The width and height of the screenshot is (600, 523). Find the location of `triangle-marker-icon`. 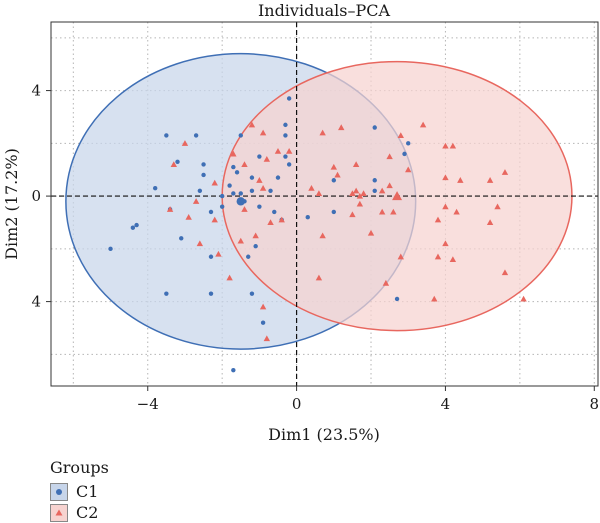

triangle-marker-icon is located at coordinates (59, 512).